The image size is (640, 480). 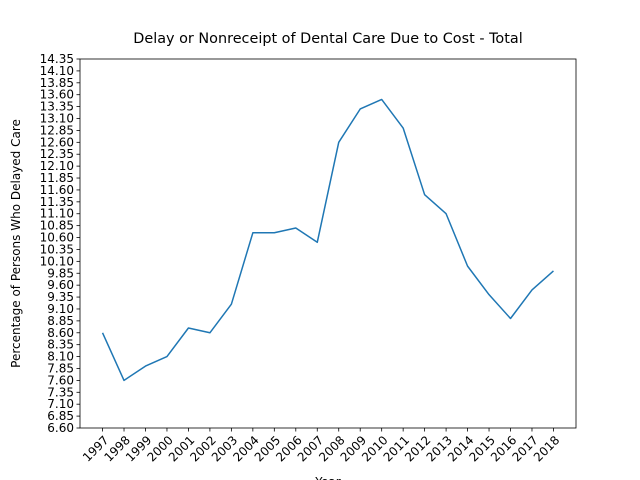 What do you see at coordinates (57, 71) in the screenshot?
I see `y-tick-label: 14.10` at bounding box center [57, 71].